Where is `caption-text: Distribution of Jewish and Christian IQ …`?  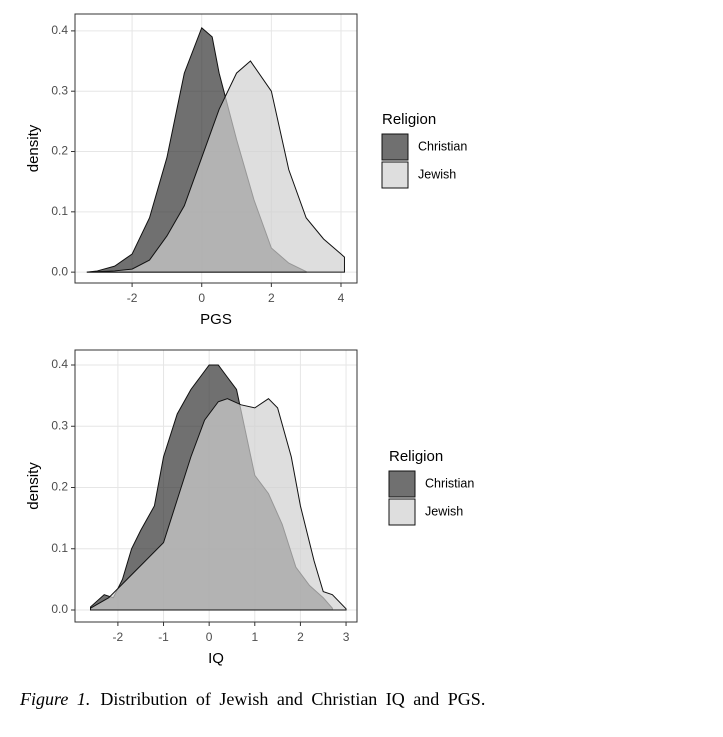
caption-text: Distribution of Jewish and Christian IQ … is located at coordinates (293, 699).